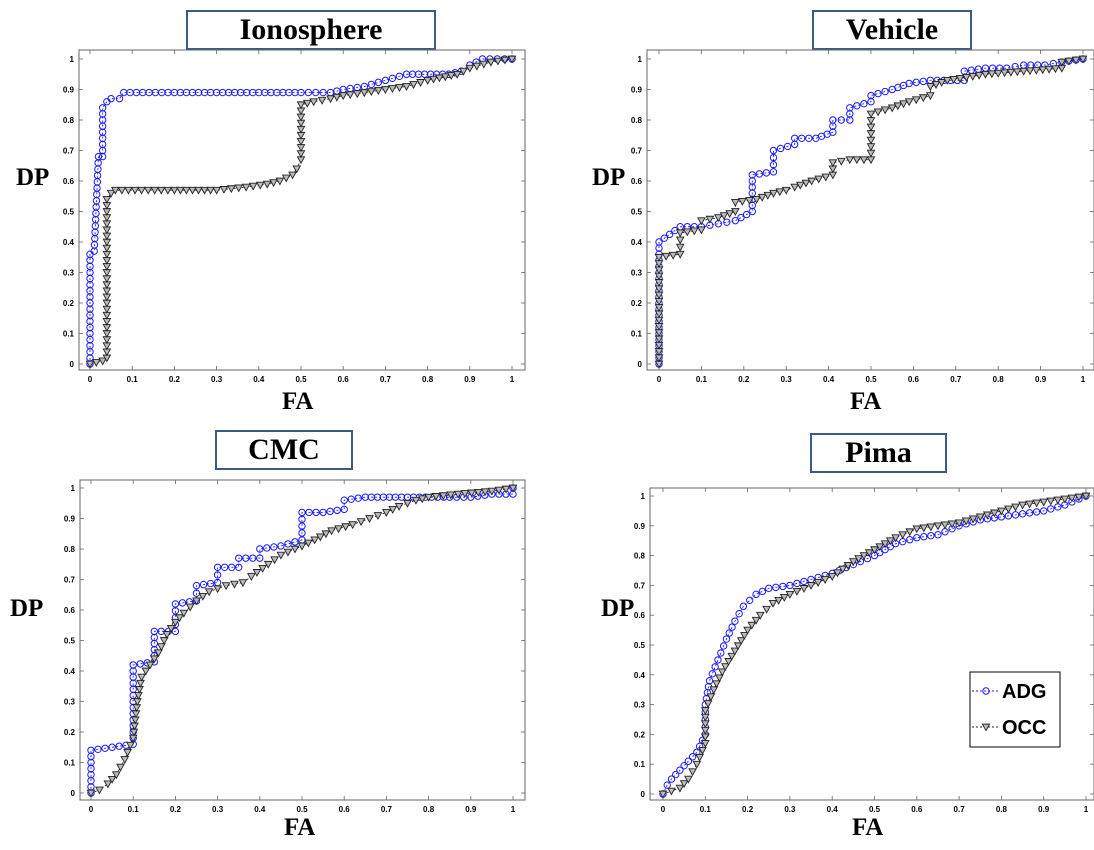 Image resolution: width=1094 pixels, height=850 pixels. What do you see at coordinates (640, 59) in the screenshot?
I see `y-tick-label: 1` at bounding box center [640, 59].